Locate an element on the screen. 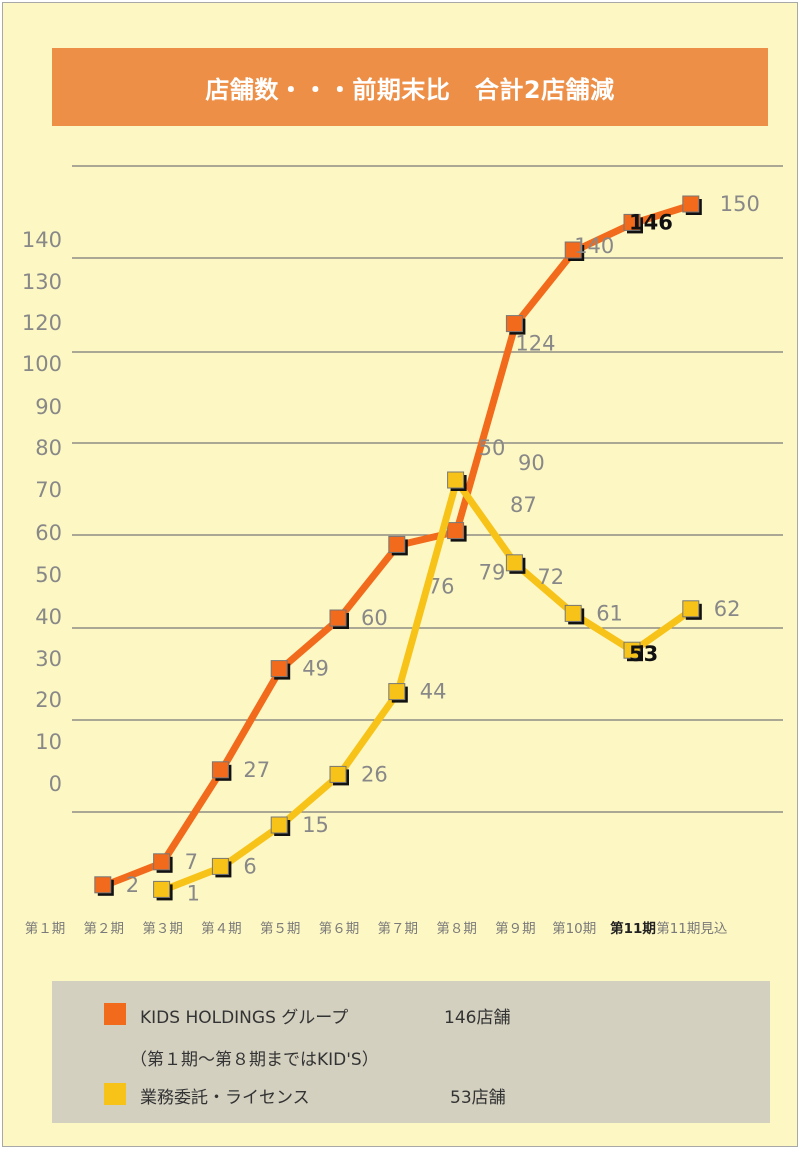  data-label: 49 is located at coordinates (315, 669).